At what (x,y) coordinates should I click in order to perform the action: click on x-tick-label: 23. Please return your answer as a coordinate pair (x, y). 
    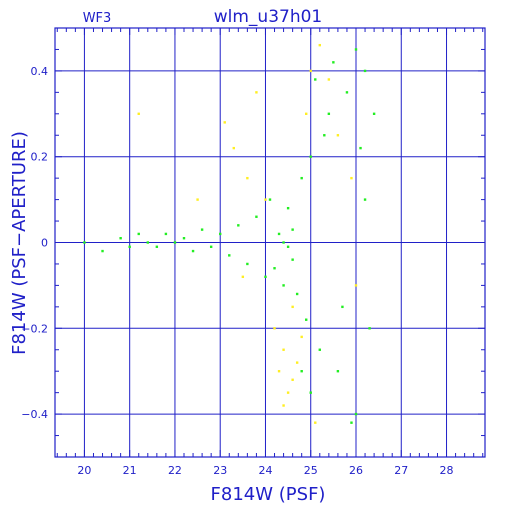
    Looking at the image, I should click on (220, 470).